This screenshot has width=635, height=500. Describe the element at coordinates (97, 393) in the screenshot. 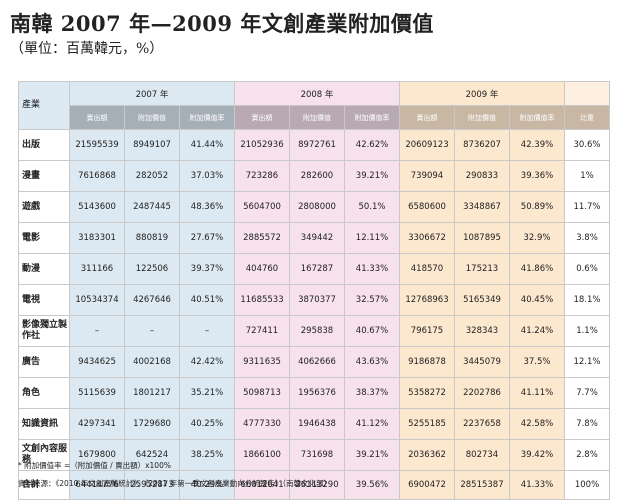

I see `table-cell: 5115639` at that location.